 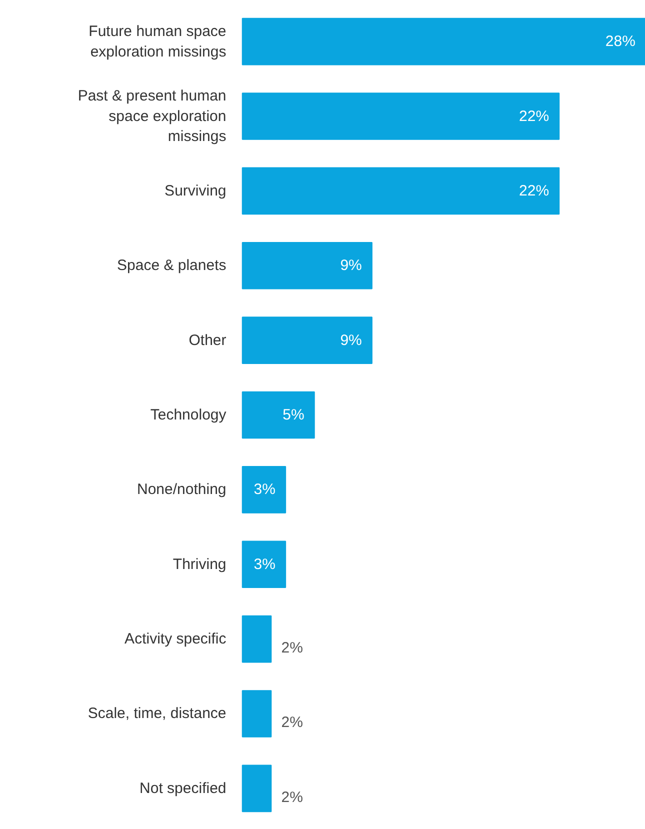 I want to click on y-tick-label: Space & planets, so click(x=171, y=265).